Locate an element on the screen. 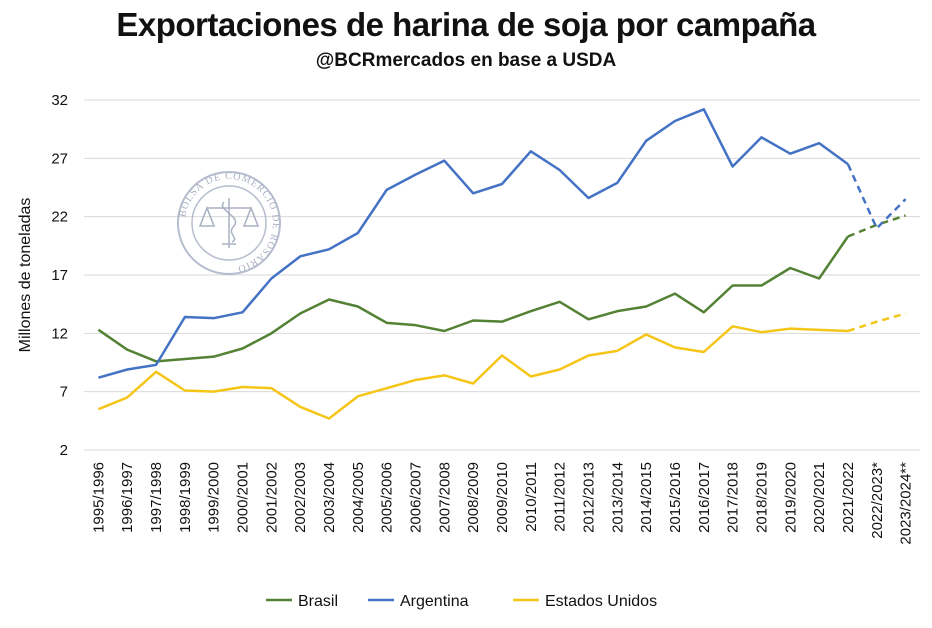 The image size is (932, 628). y-tick-label: 7 is located at coordinates (64, 392).